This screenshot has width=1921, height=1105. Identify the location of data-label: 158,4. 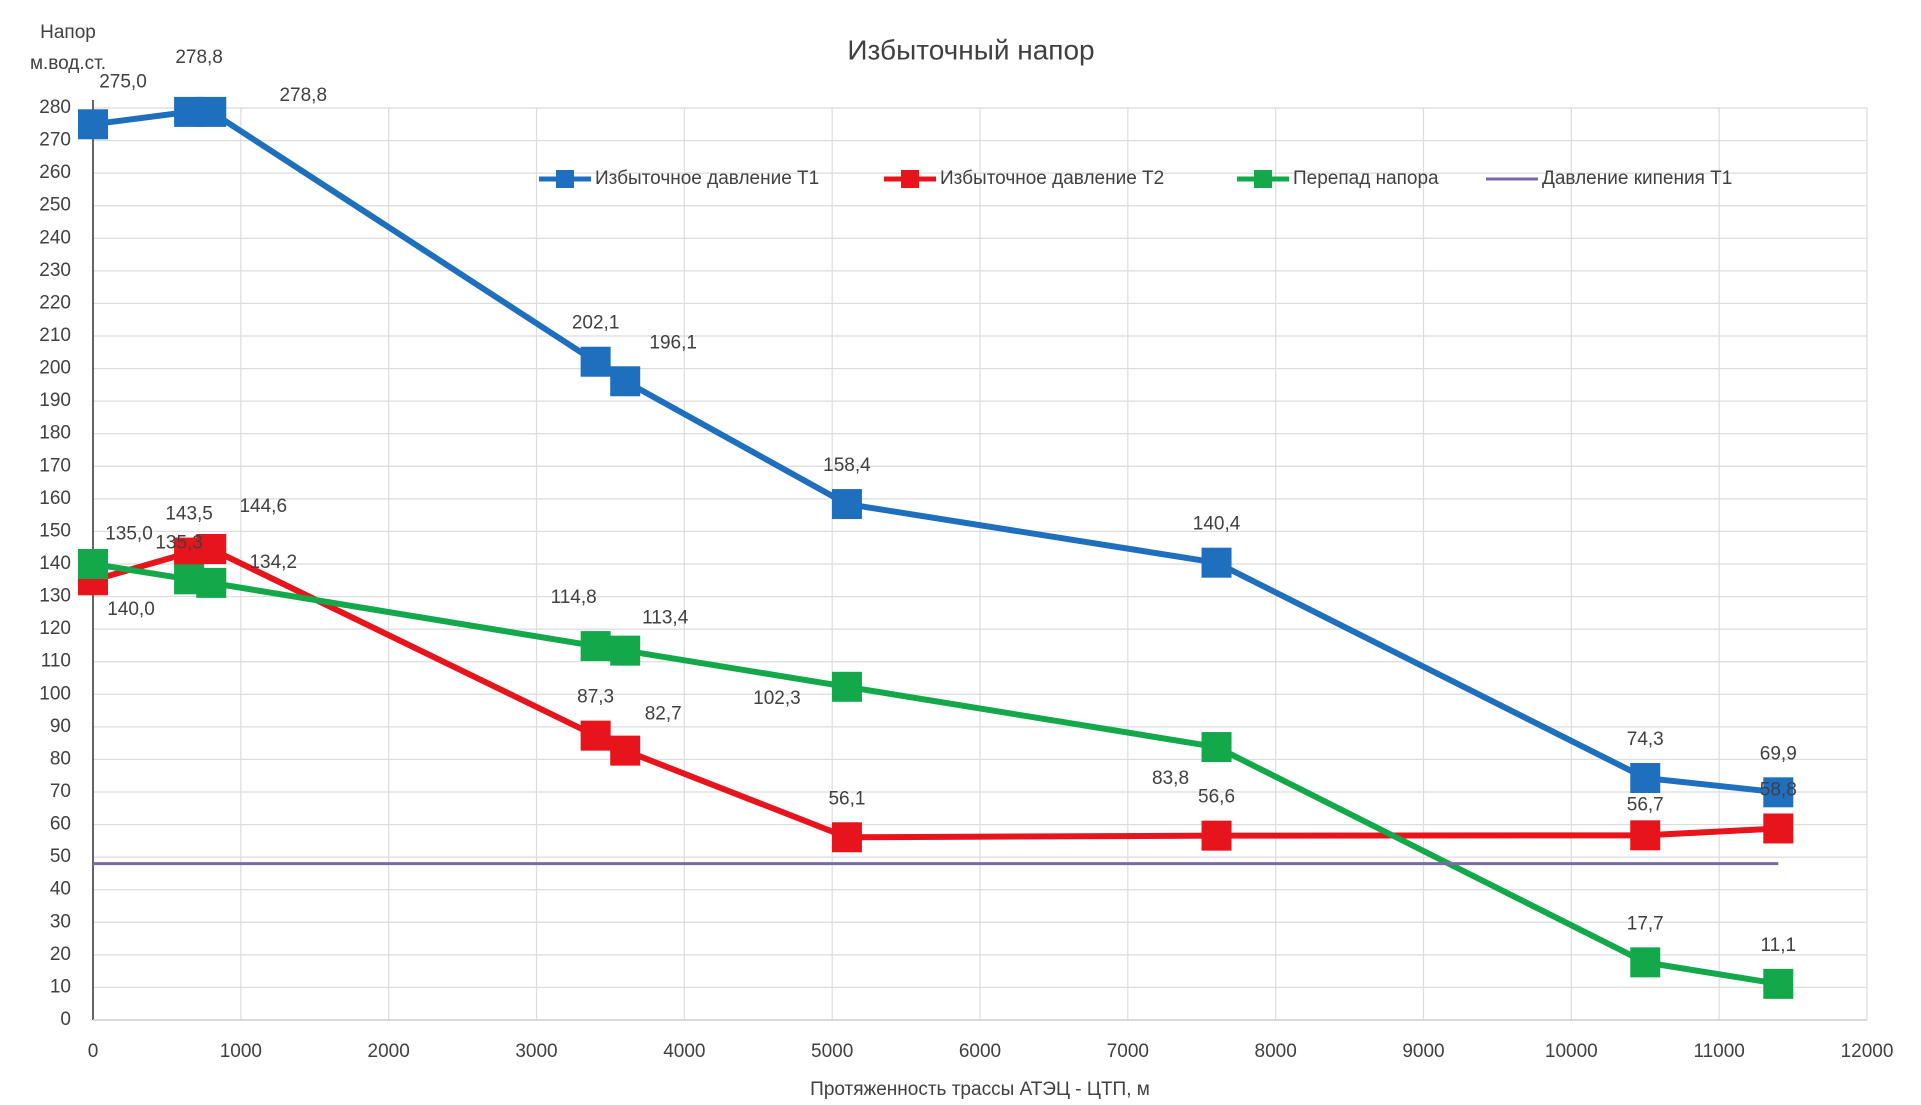
(847, 465).